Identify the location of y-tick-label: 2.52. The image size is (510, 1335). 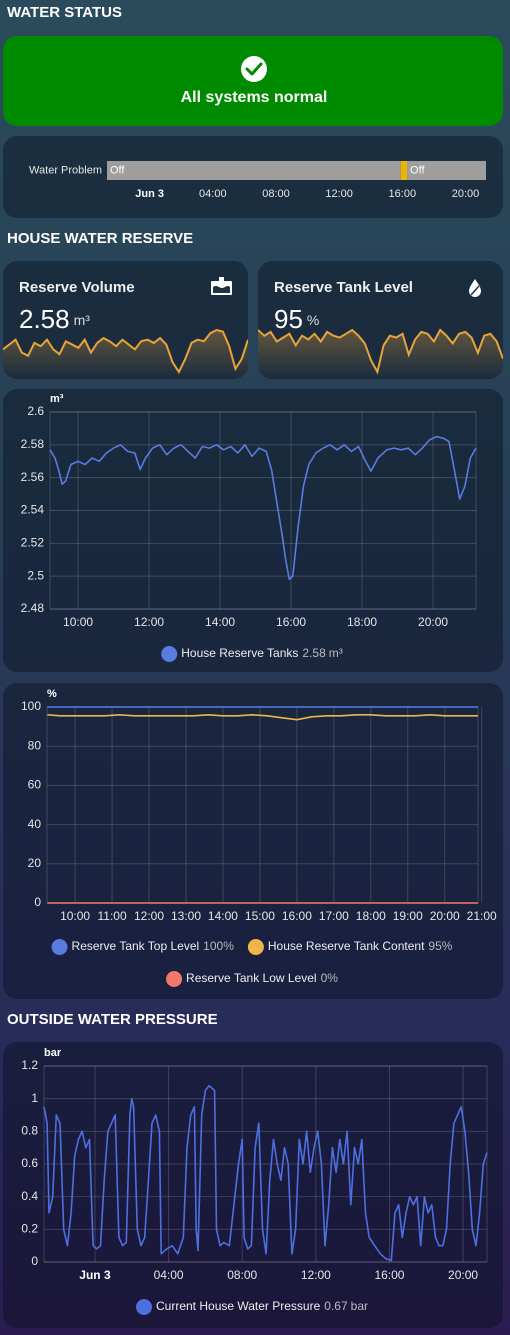
(33, 543).